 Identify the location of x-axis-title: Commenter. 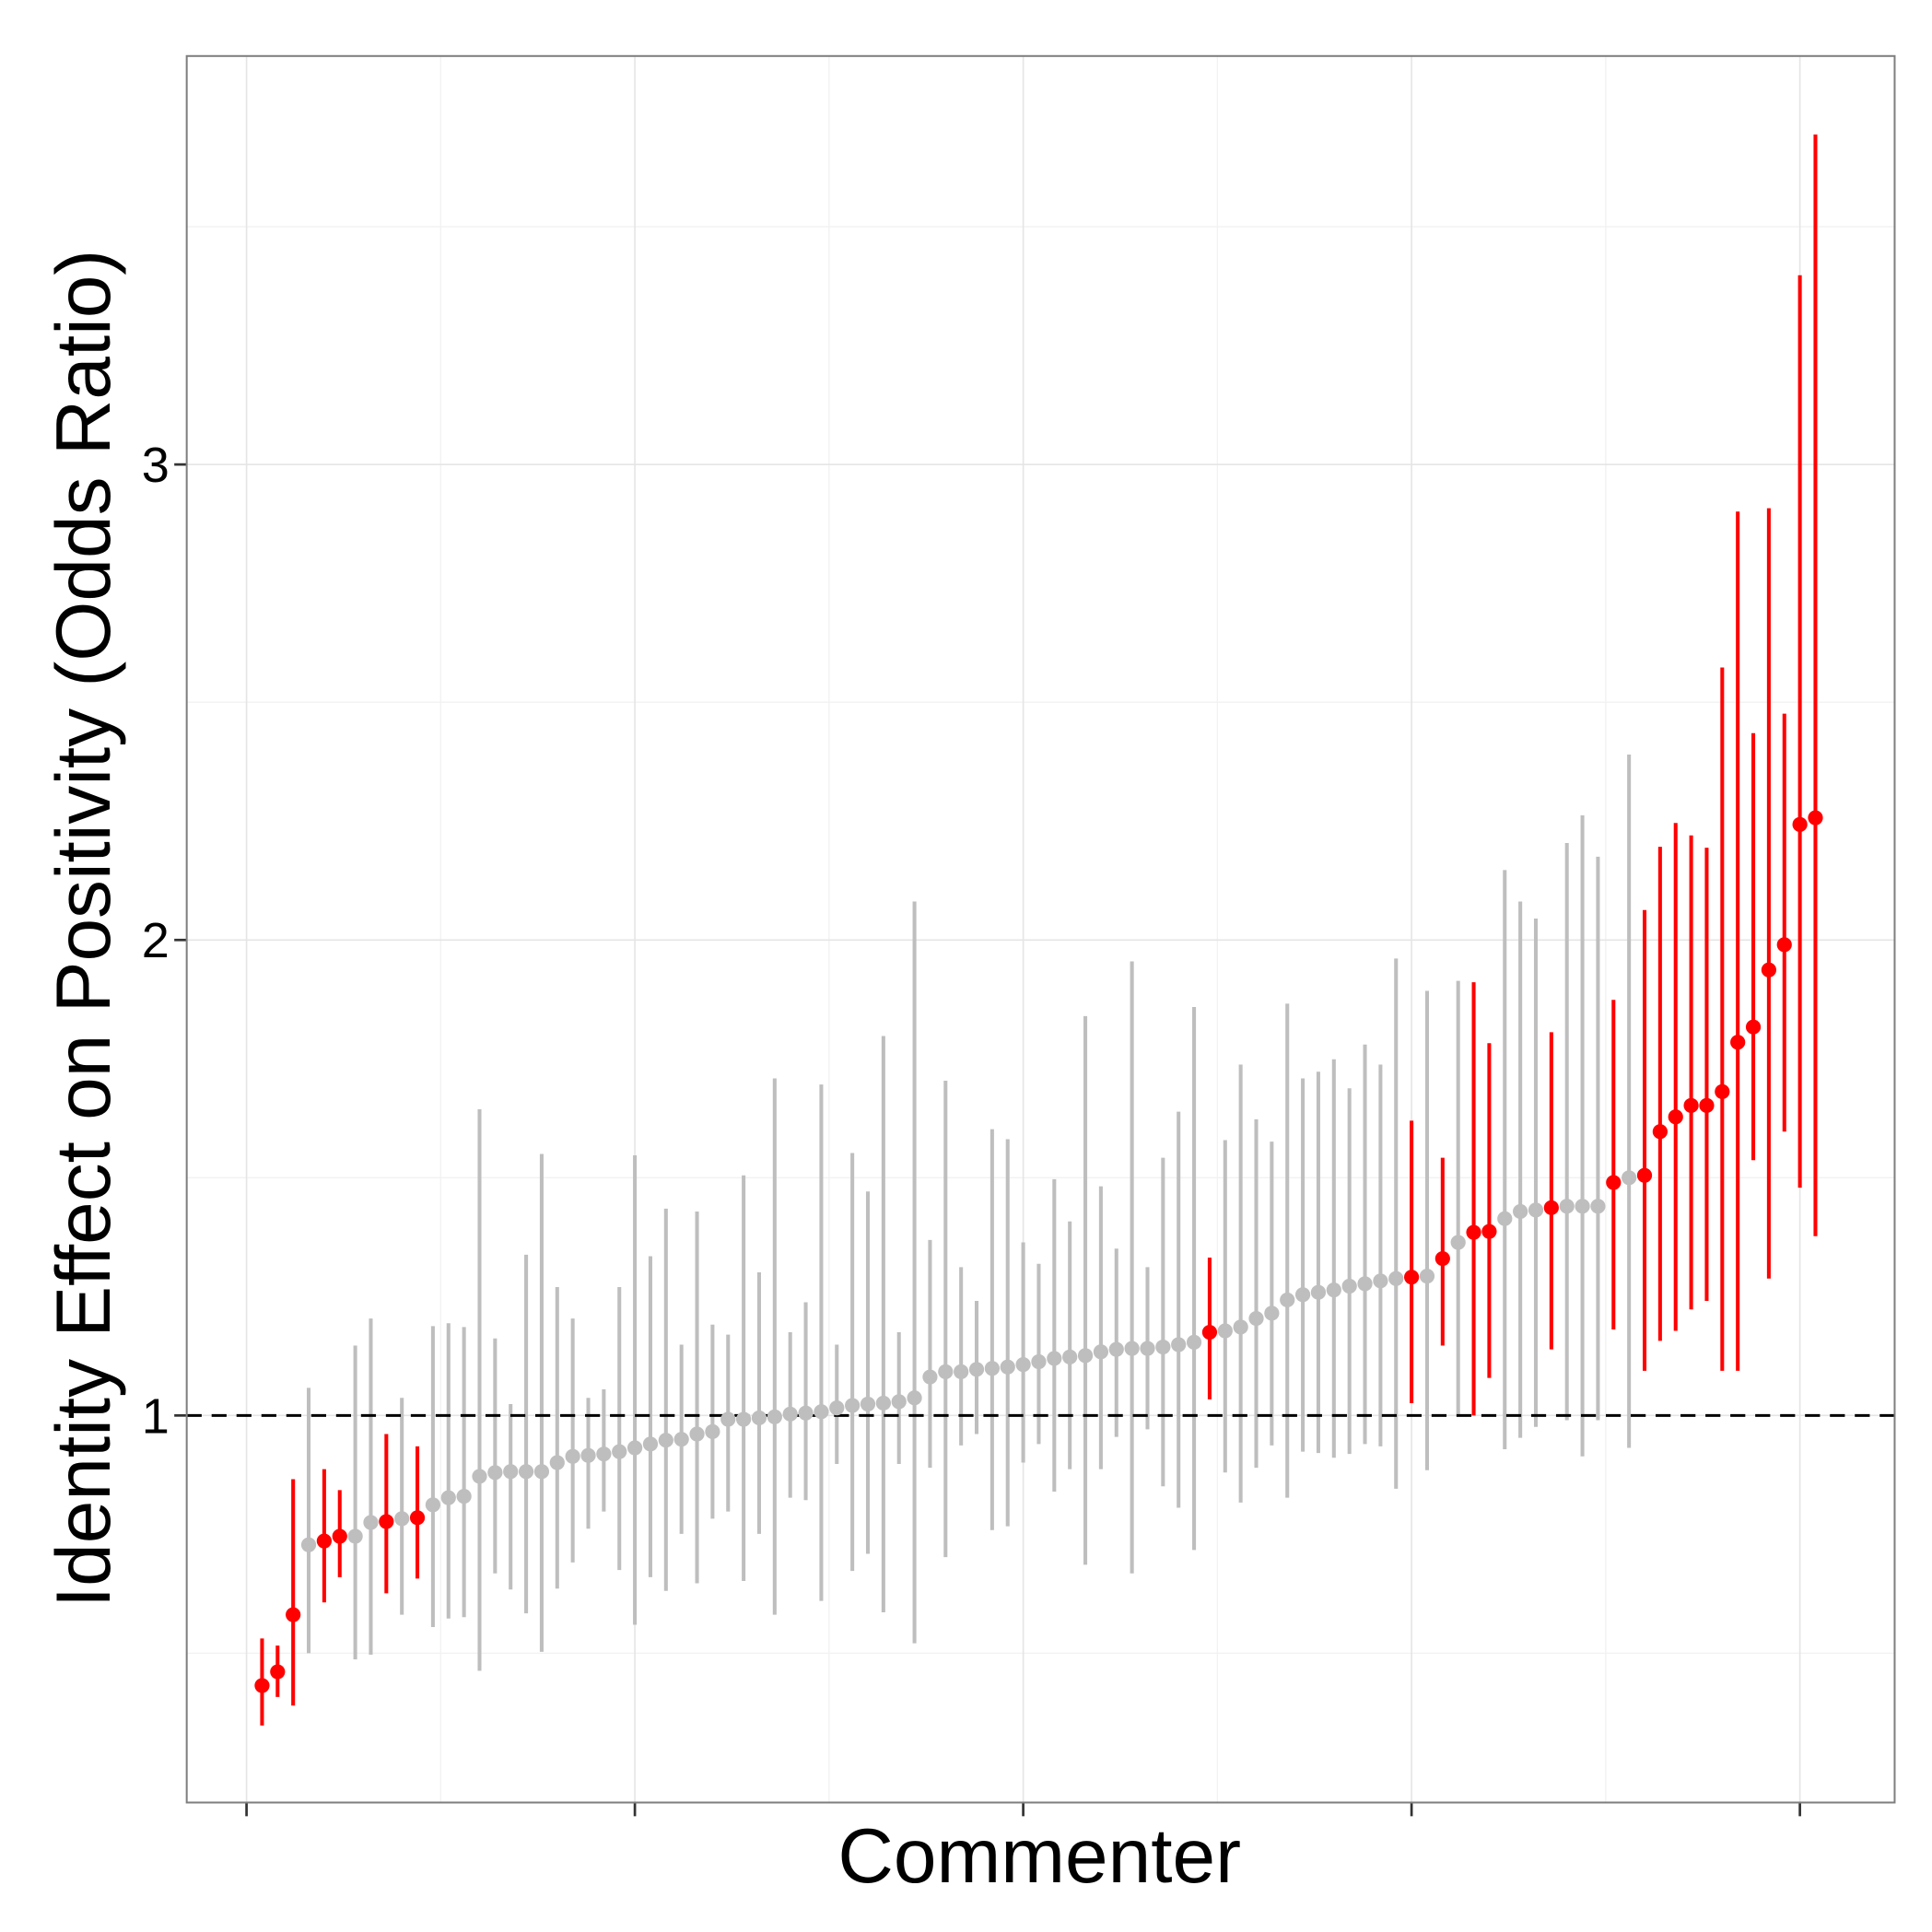
(1039, 1855).